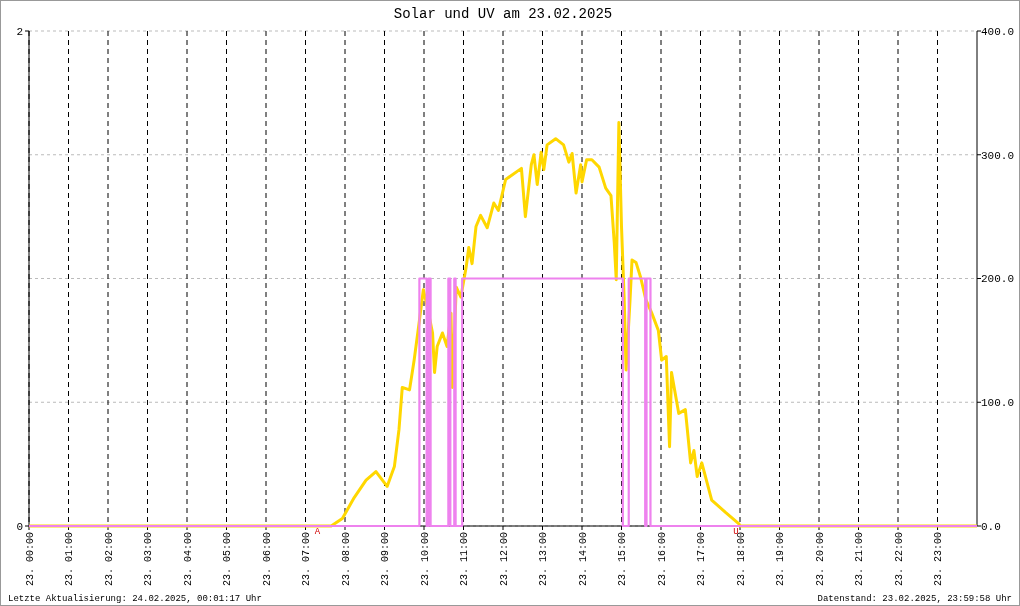 The height and width of the screenshot is (606, 1020). I want to click on x-tick-label: 23. 10:00, so click(425, 559).